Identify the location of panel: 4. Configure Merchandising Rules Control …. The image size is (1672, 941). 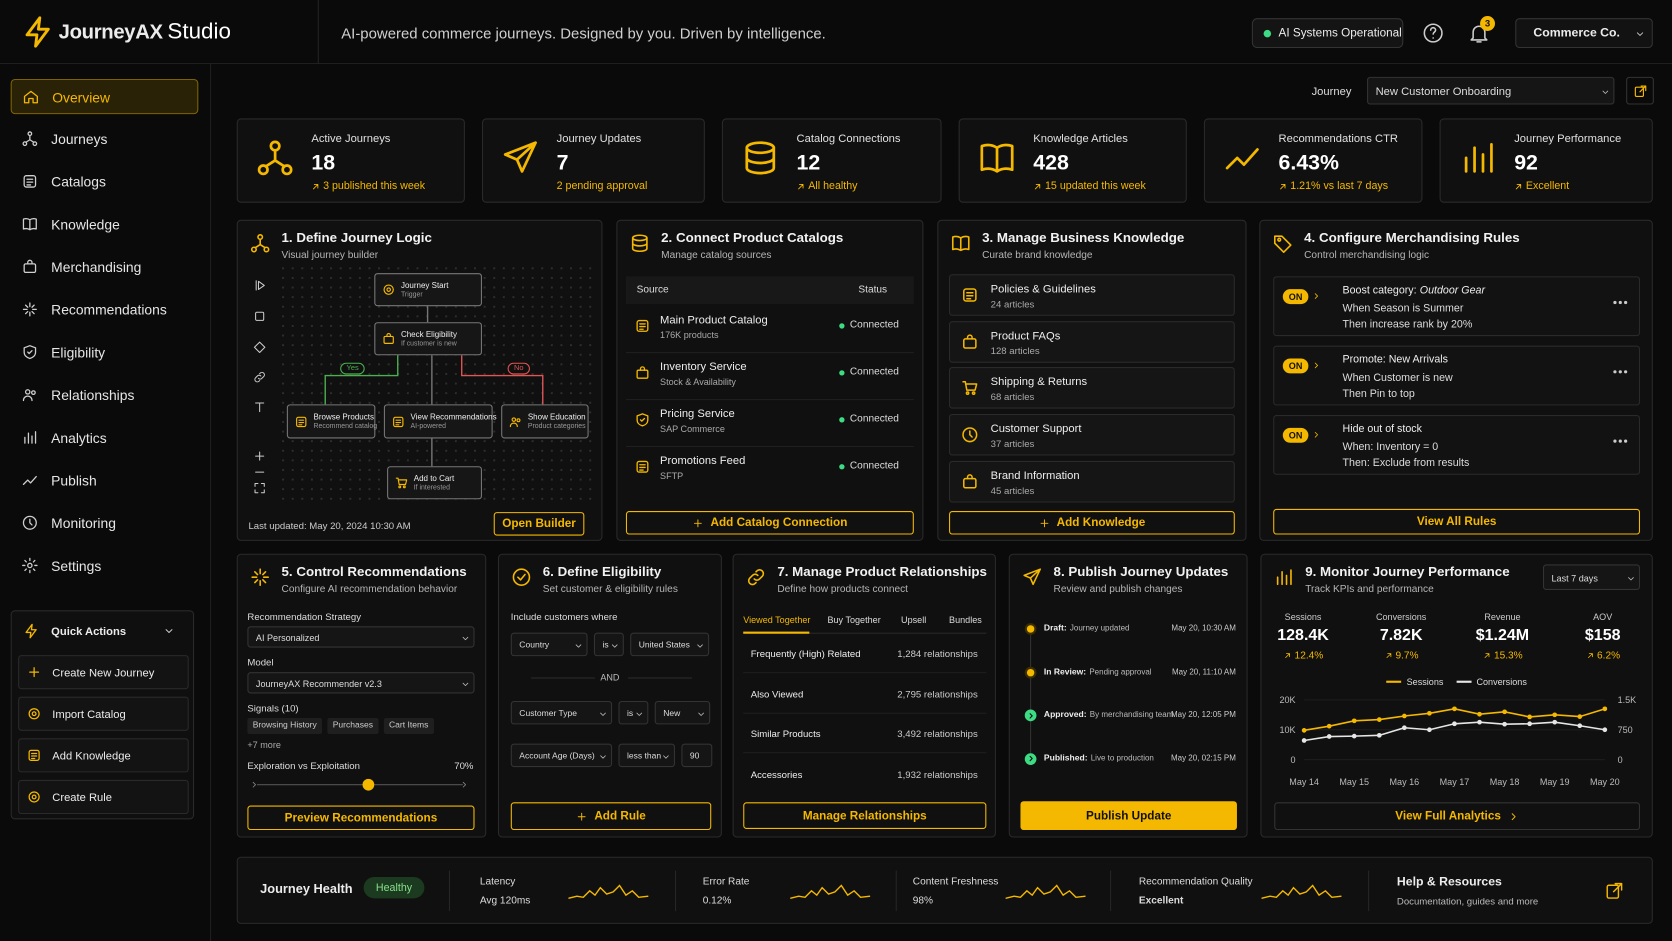
(1456, 380).